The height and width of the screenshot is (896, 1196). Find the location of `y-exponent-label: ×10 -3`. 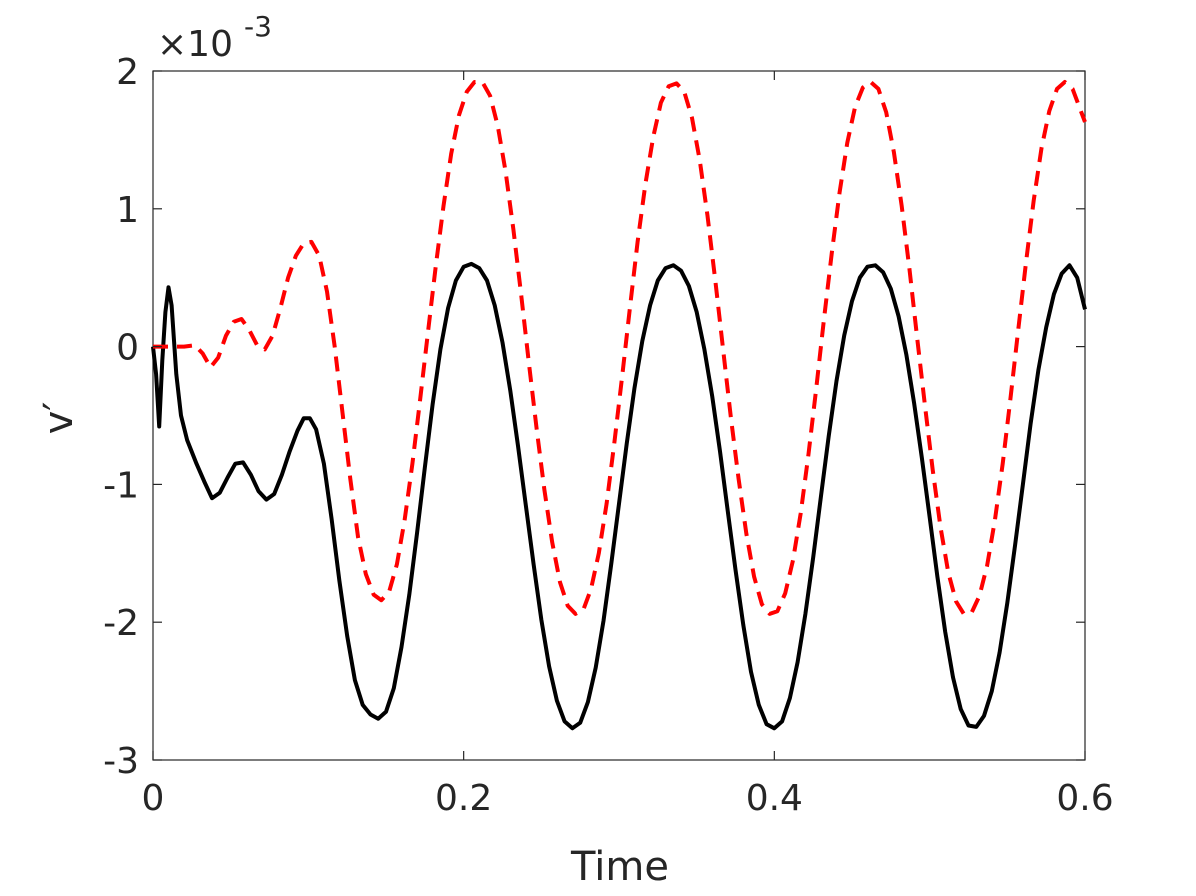

y-exponent-label: ×10 -3 is located at coordinates (214, 37).